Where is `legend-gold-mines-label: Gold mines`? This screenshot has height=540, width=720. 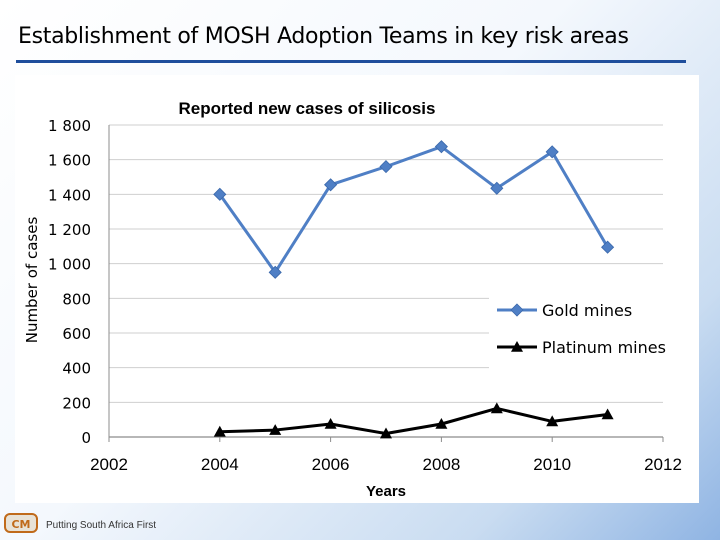 legend-gold-mines-label: Gold mines is located at coordinates (587, 310).